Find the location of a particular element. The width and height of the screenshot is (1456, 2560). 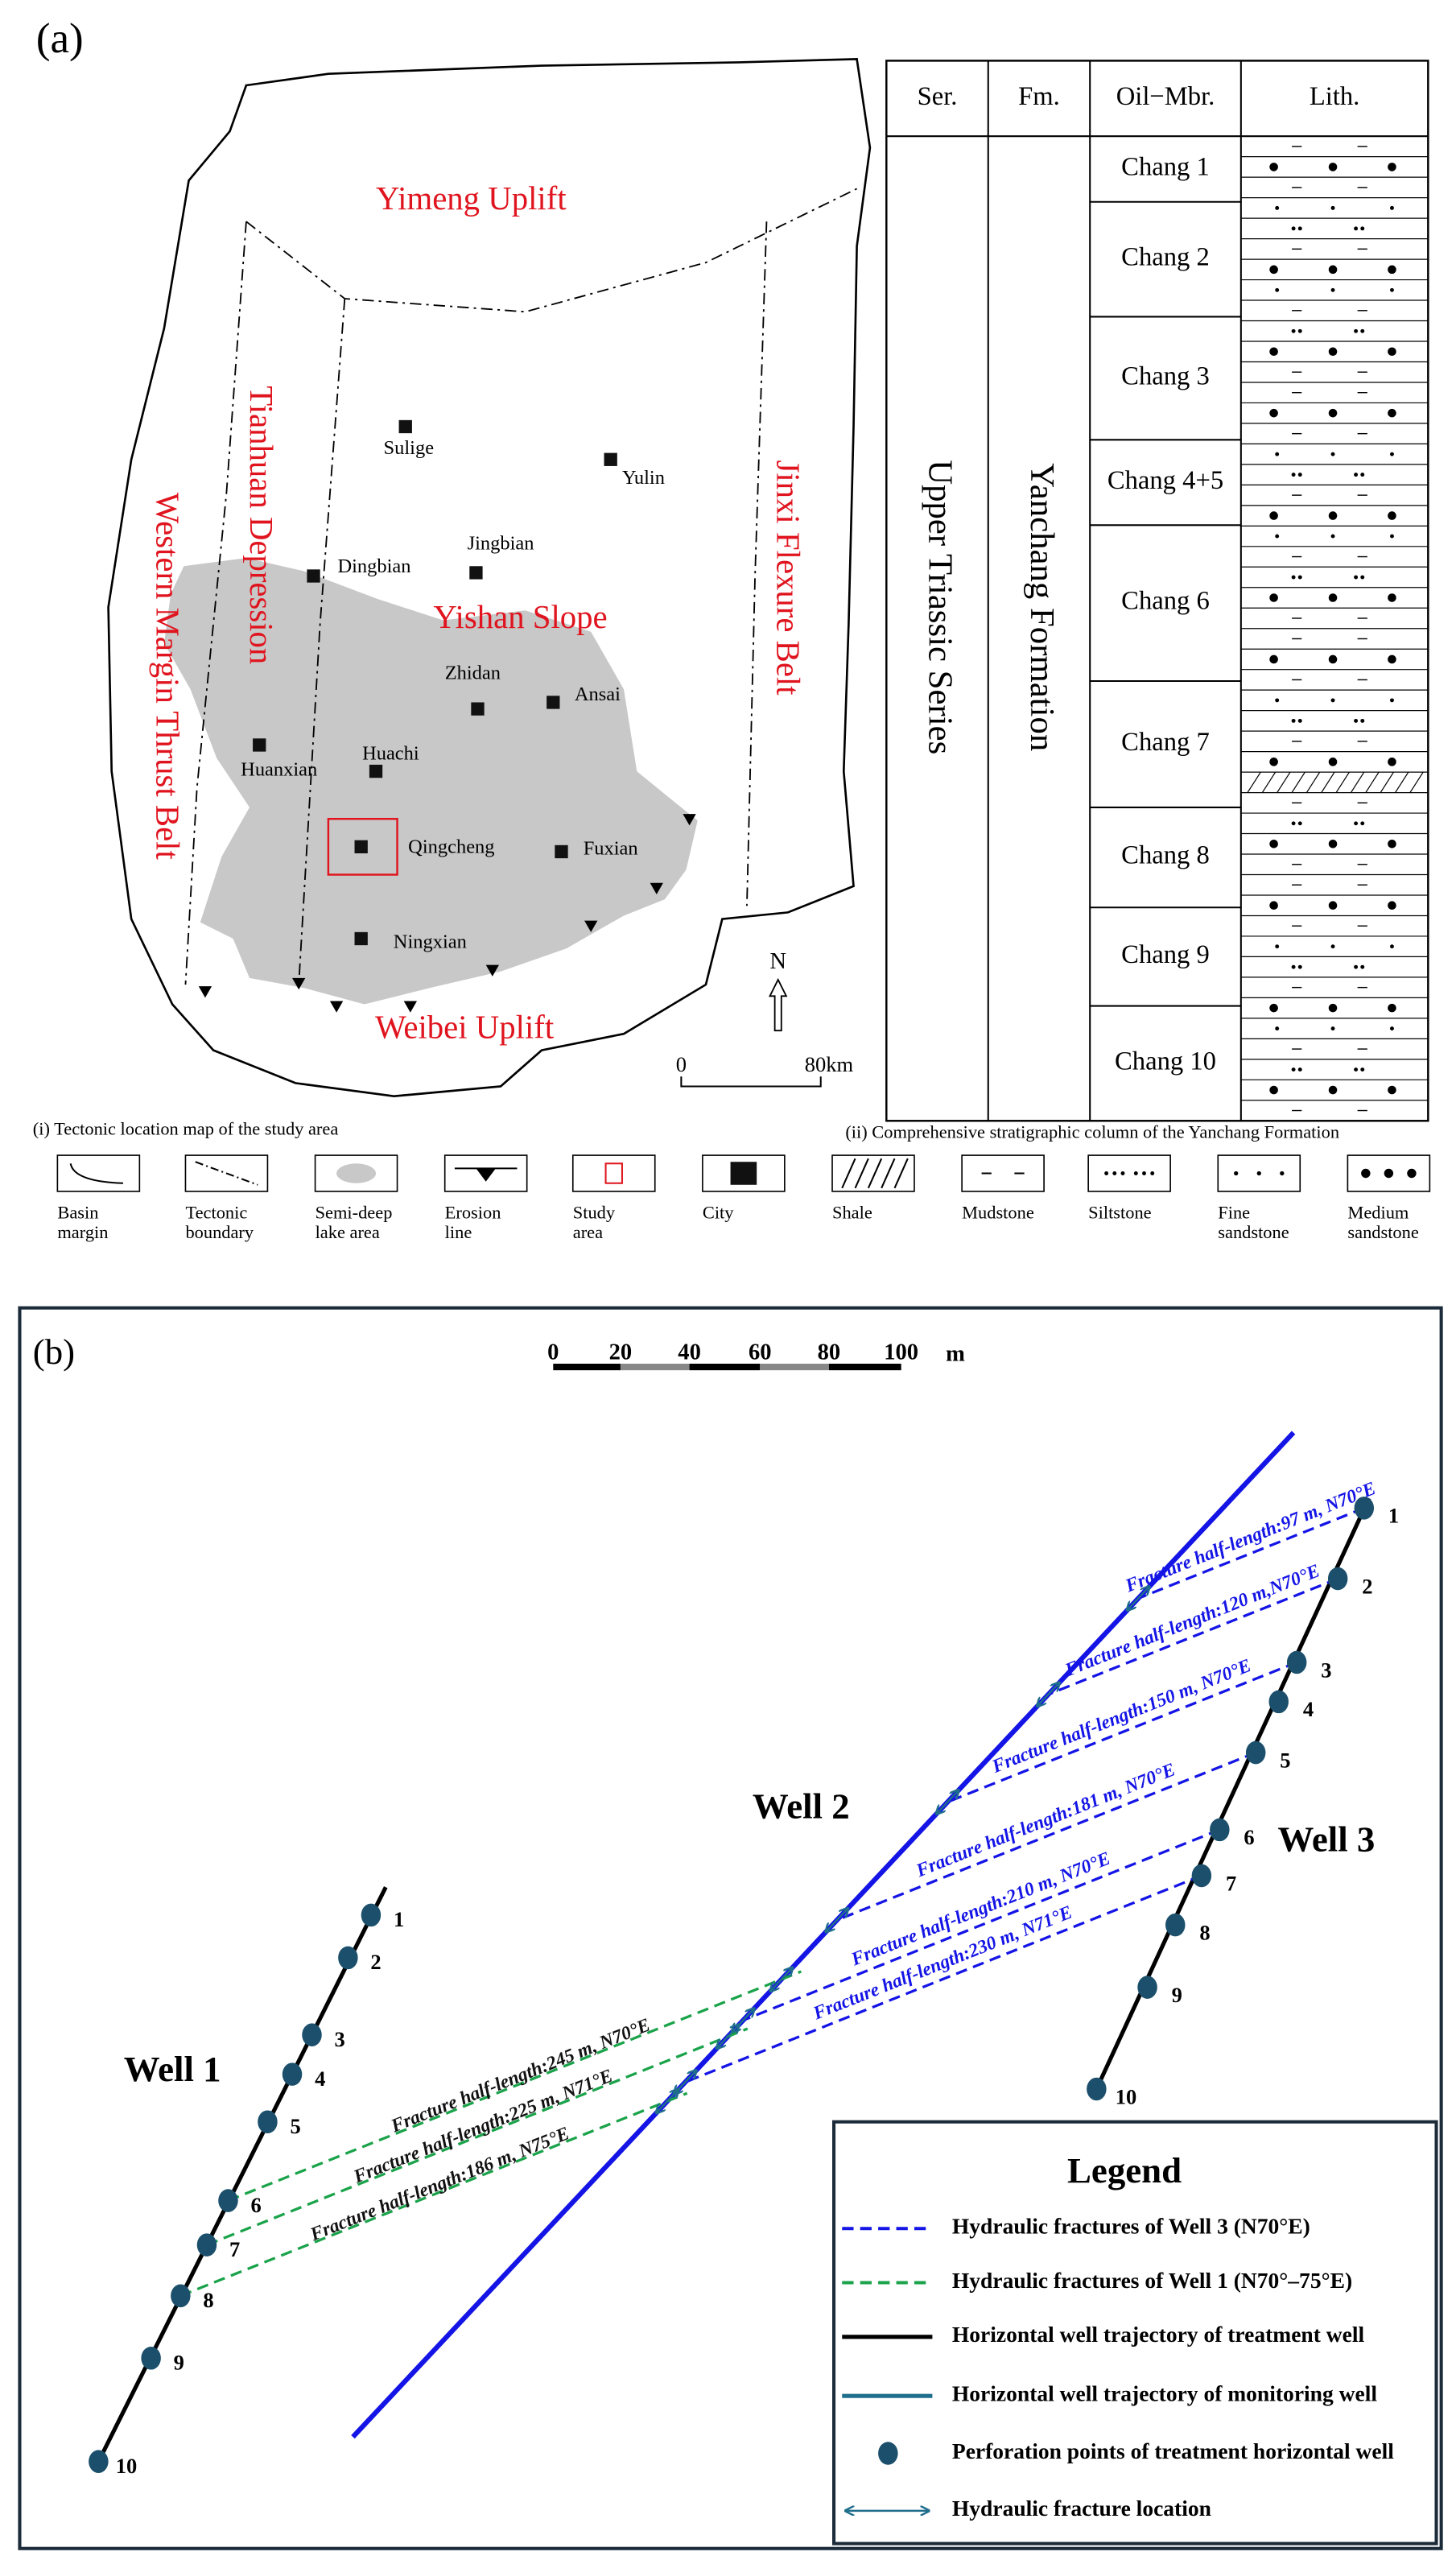

legend-label: City is located at coordinates (718, 1213).